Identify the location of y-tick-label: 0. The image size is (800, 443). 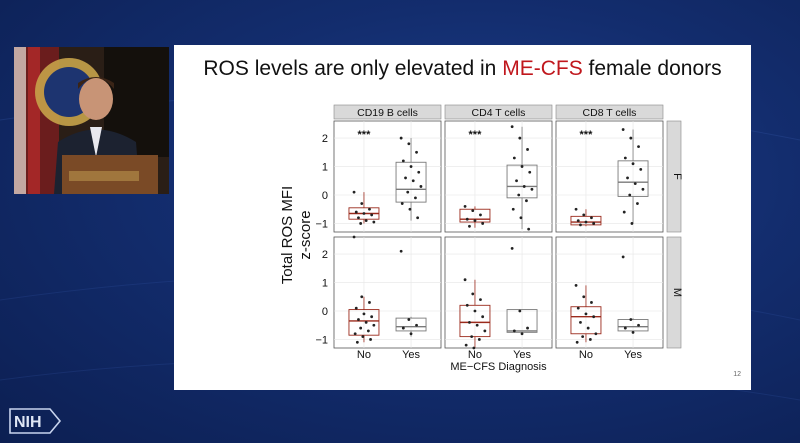
(325, 312).